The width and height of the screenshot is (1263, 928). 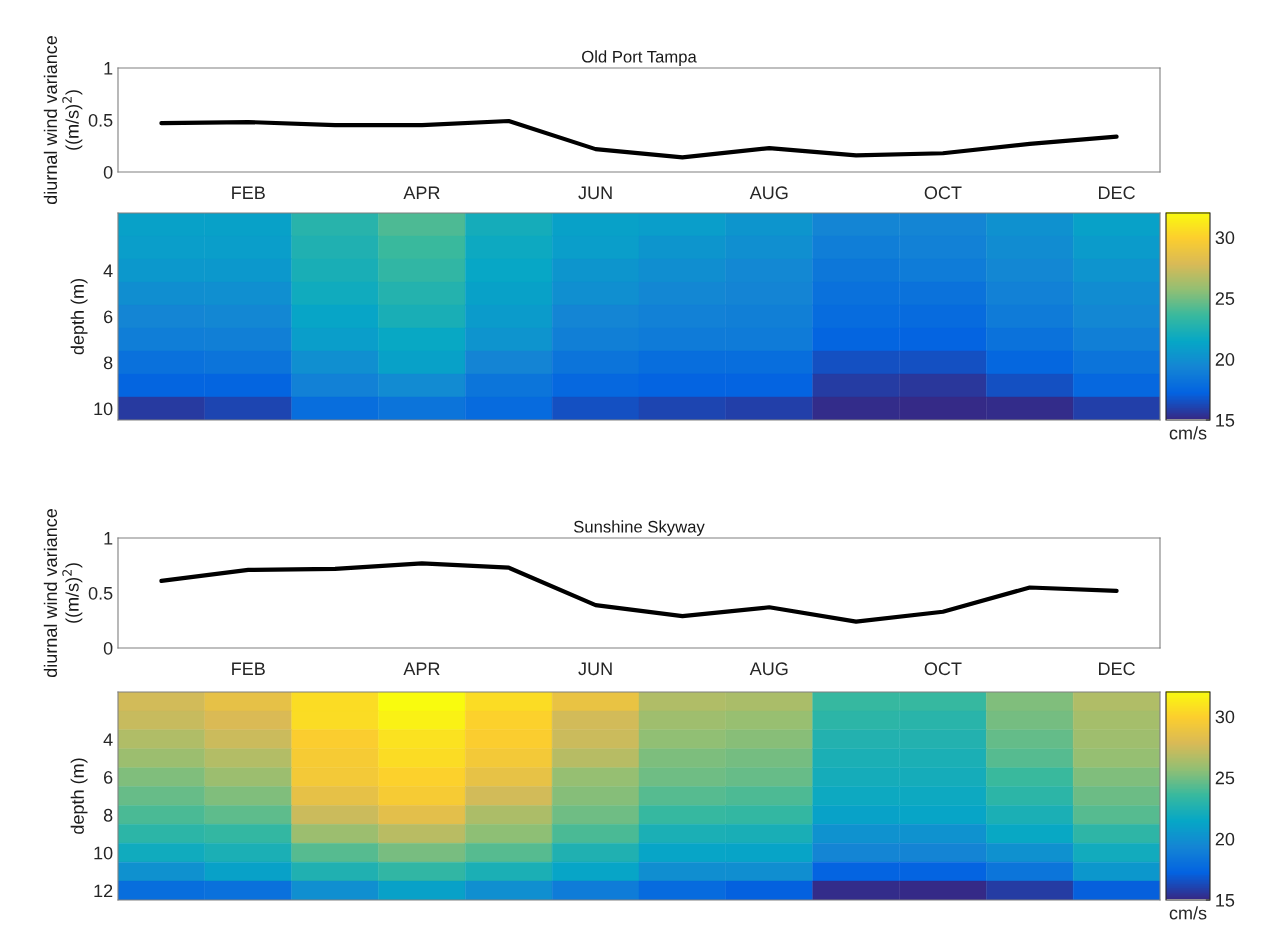 I want to click on chart-title: Old Port Tampa, so click(x=639, y=58).